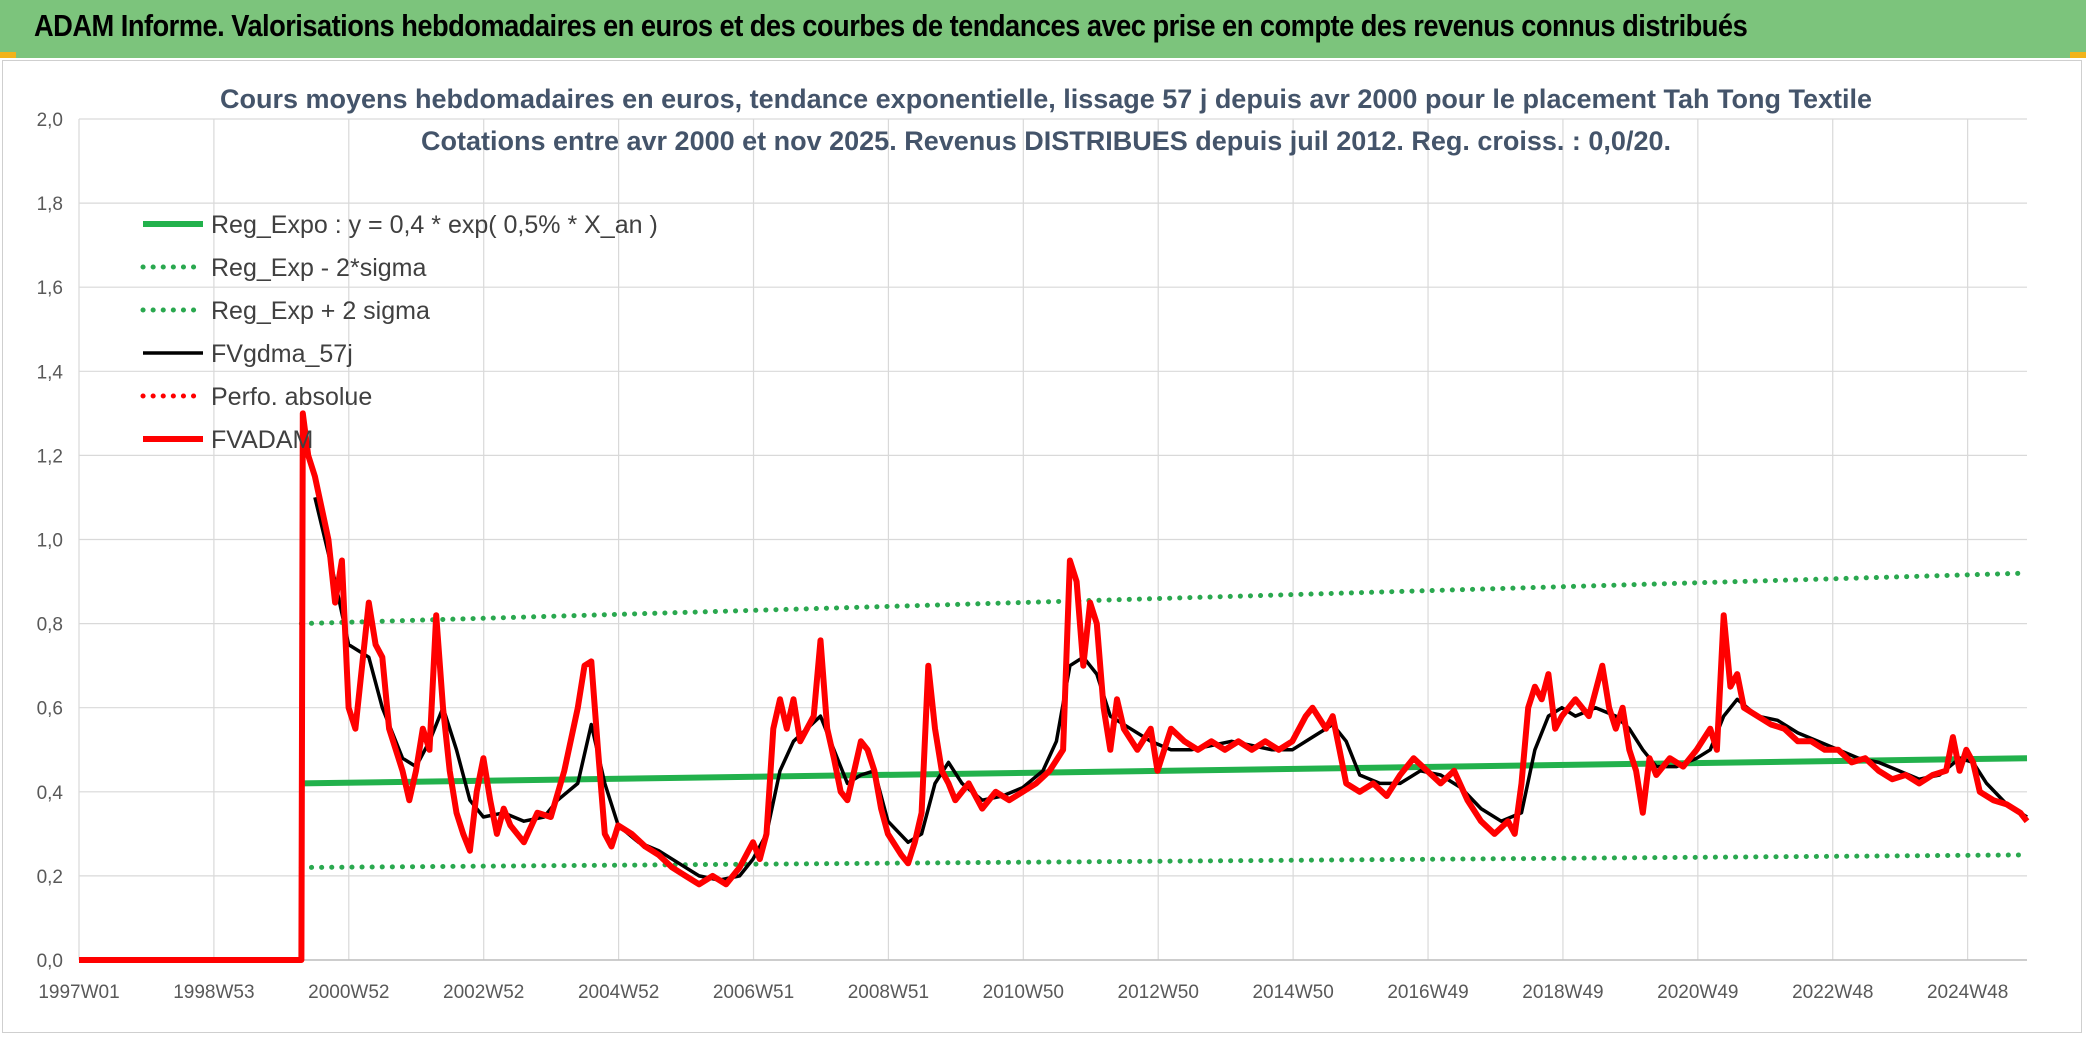 The width and height of the screenshot is (2086, 1037). I want to click on x-tick-label: 2006W51, so click(753, 992).